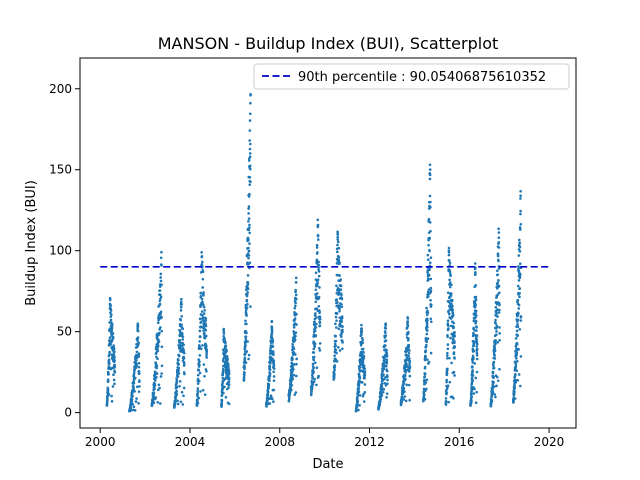 This screenshot has width=640, height=480. I want to click on legend-label: 90th percentile : 90.05406875610352, so click(422, 77).